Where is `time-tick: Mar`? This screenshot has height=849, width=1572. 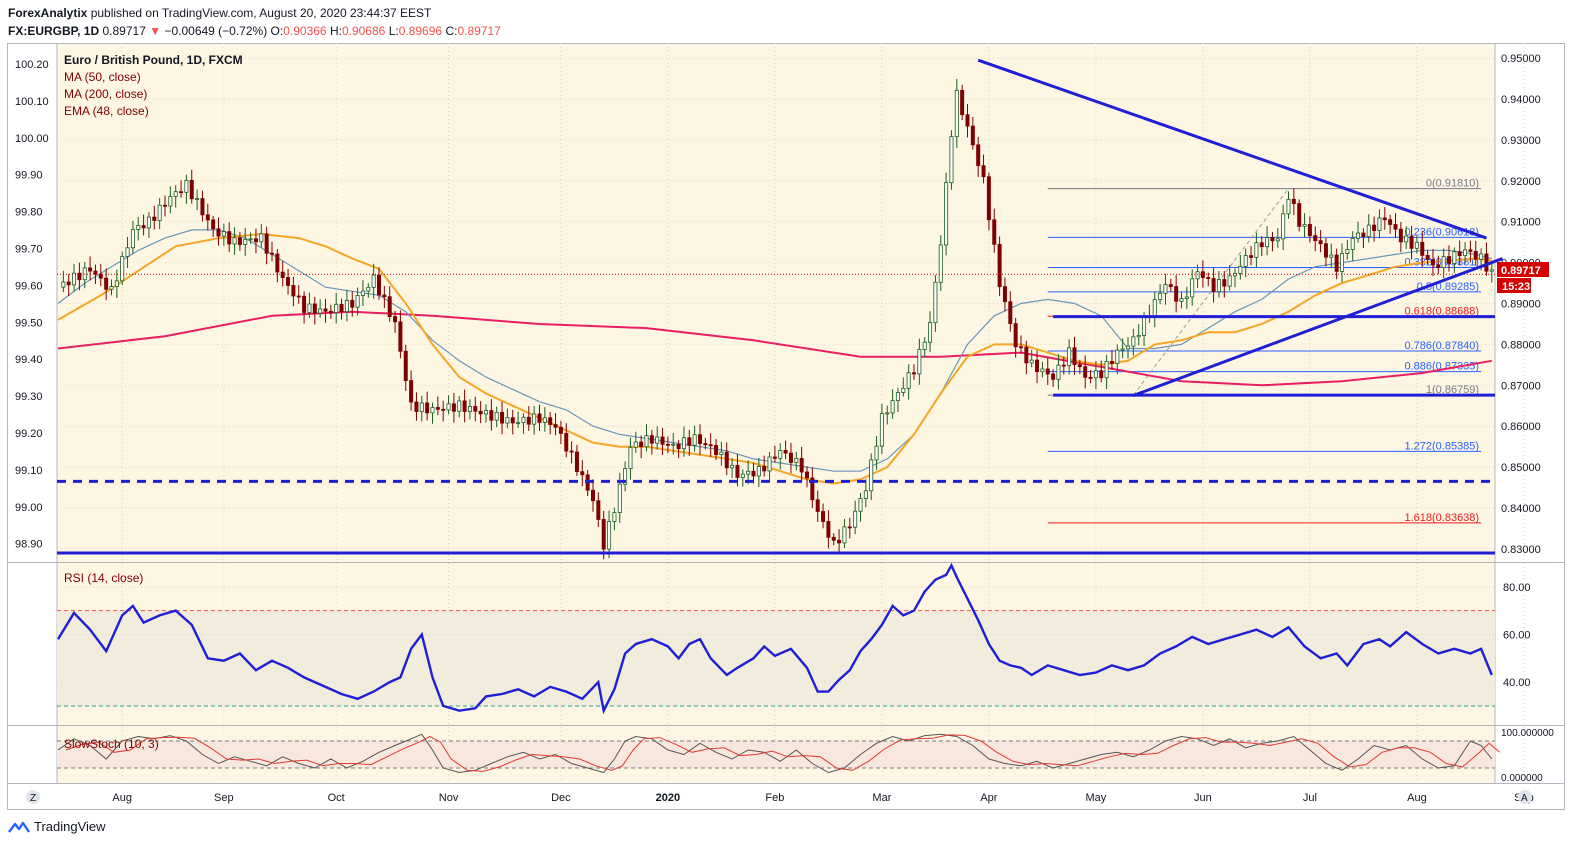 time-tick: Mar is located at coordinates (881, 798).